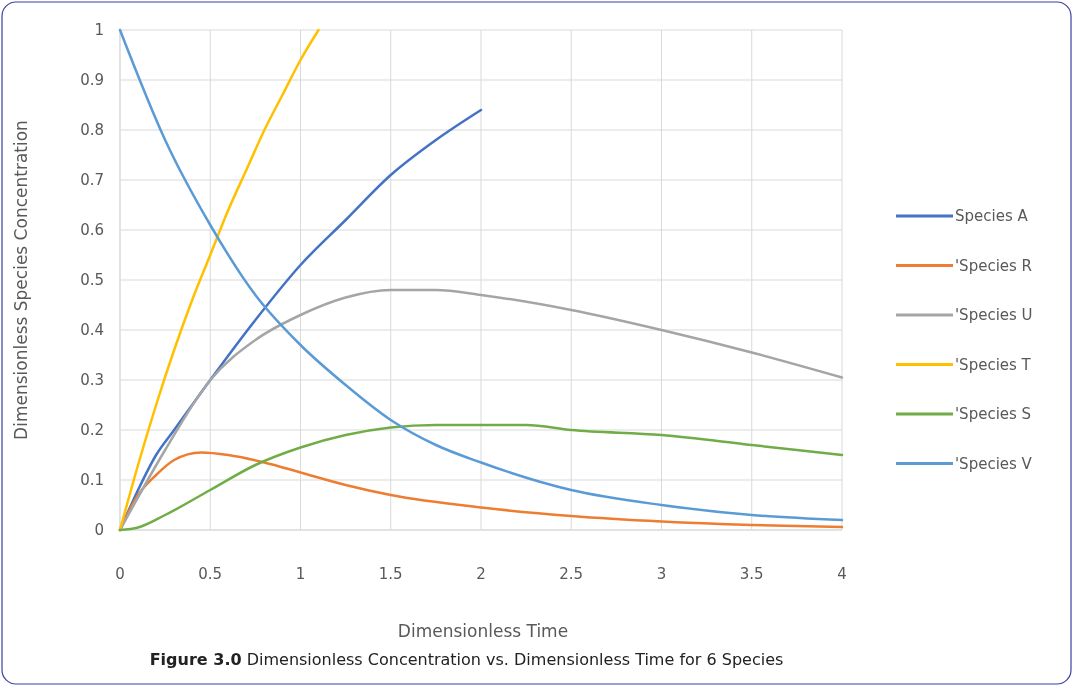 The height and width of the screenshot is (686, 1073). Describe the element at coordinates (993, 364) in the screenshot. I see `legend-label: 'Species T` at that location.